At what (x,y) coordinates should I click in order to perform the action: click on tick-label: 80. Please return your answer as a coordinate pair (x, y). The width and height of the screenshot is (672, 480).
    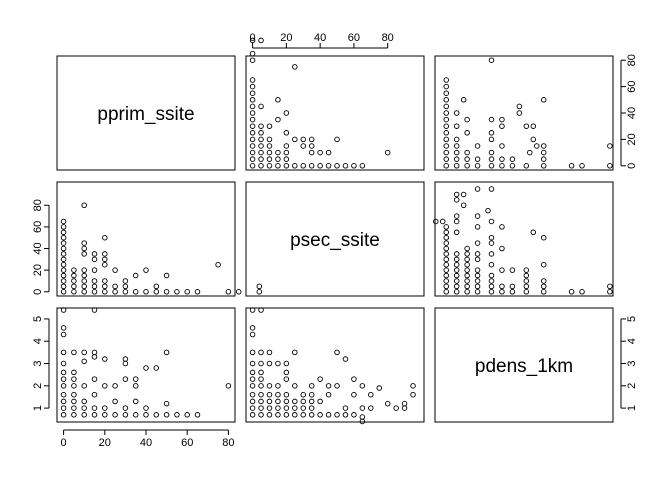
    Looking at the image, I should click on (38, 205).